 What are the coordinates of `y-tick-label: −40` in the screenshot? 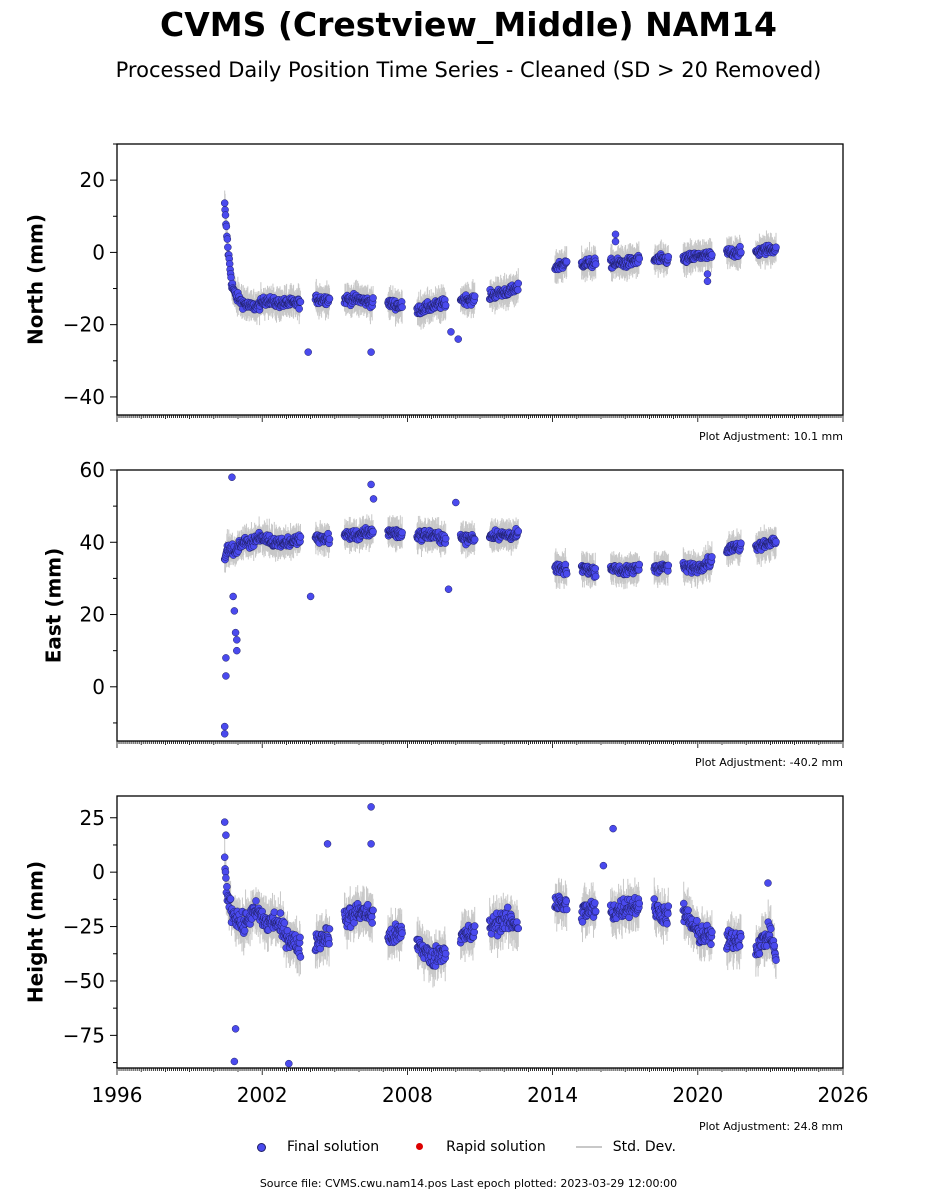 It's located at (84, 397).